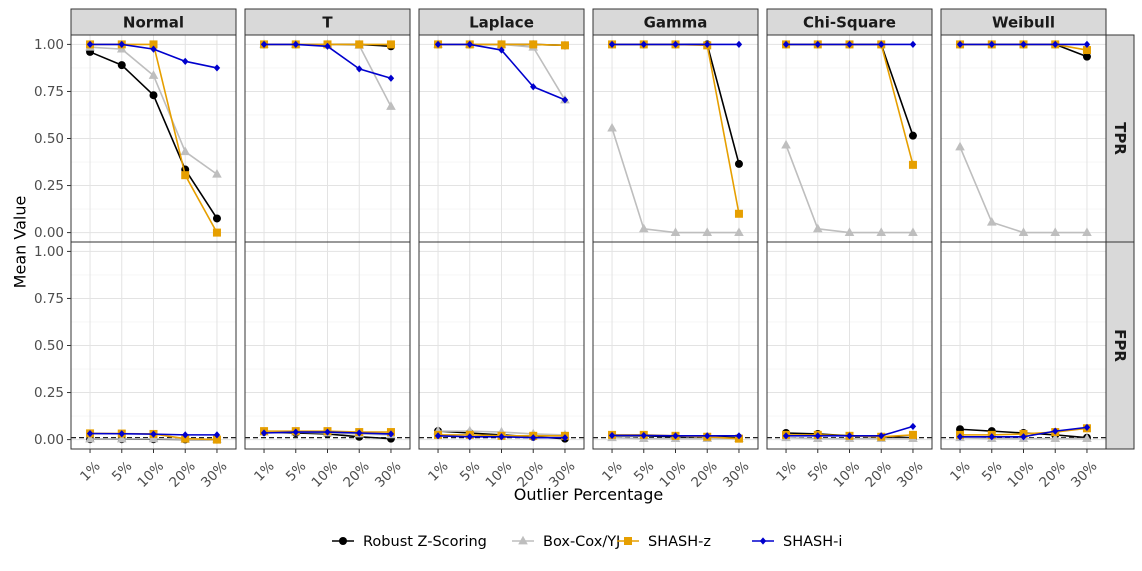 This screenshot has height=571, width=1142. What do you see at coordinates (501, 138) in the screenshot?
I see `panel-tpr-laplace` at bounding box center [501, 138].